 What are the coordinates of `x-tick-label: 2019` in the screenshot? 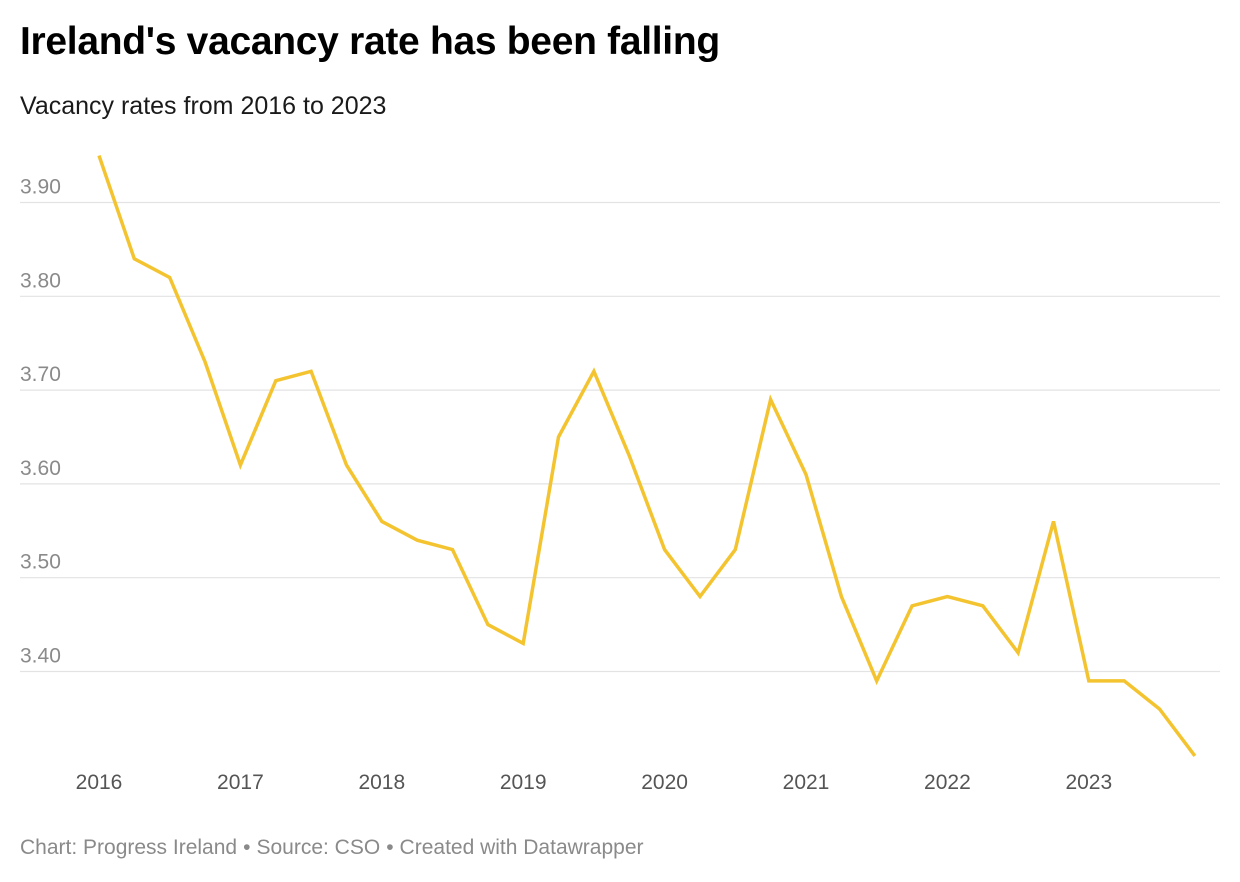 It's located at (523, 782).